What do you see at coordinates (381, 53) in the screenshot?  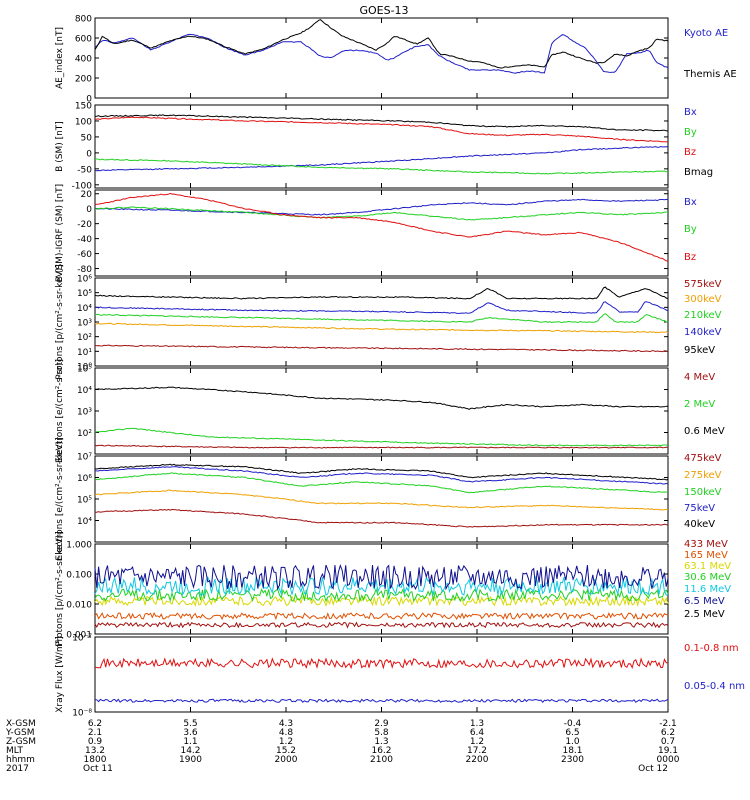 I see `series-line-kyoto-ae` at bounding box center [381, 53].